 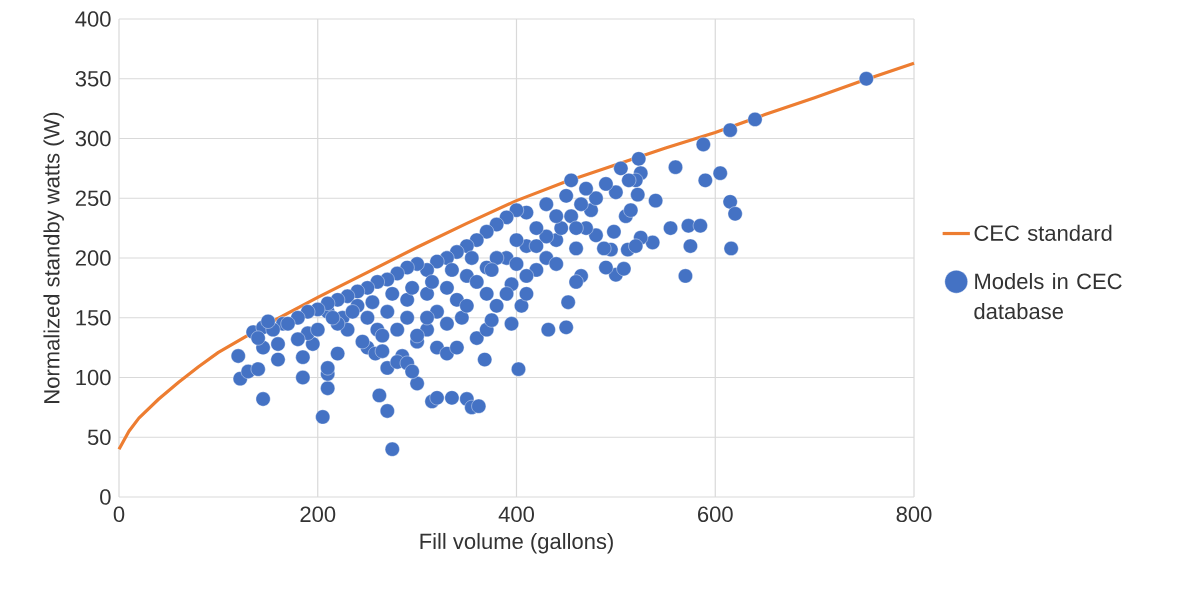 What do you see at coordinates (1043, 232) in the screenshot?
I see `legend-label: CEC standard` at bounding box center [1043, 232].